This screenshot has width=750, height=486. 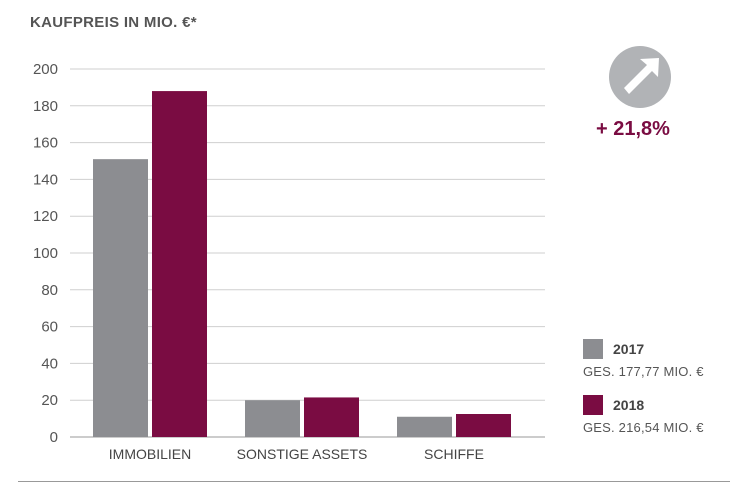 What do you see at coordinates (424, 426) in the screenshot?
I see `bar-2017-schiffe` at bounding box center [424, 426].